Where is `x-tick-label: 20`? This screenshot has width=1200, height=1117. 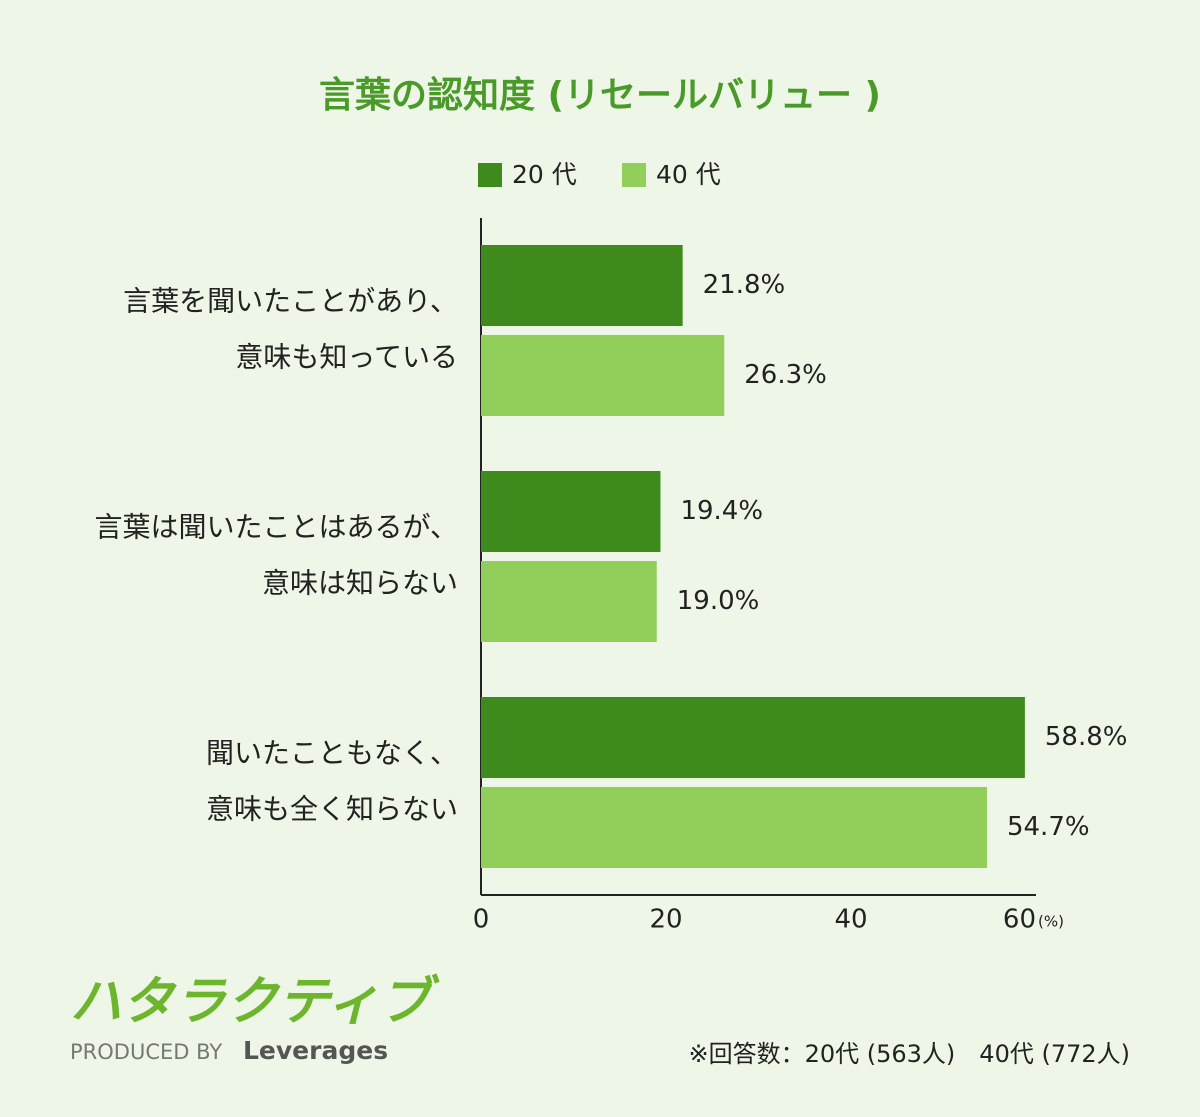 x-tick-label: 20 is located at coordinates (665, 920).